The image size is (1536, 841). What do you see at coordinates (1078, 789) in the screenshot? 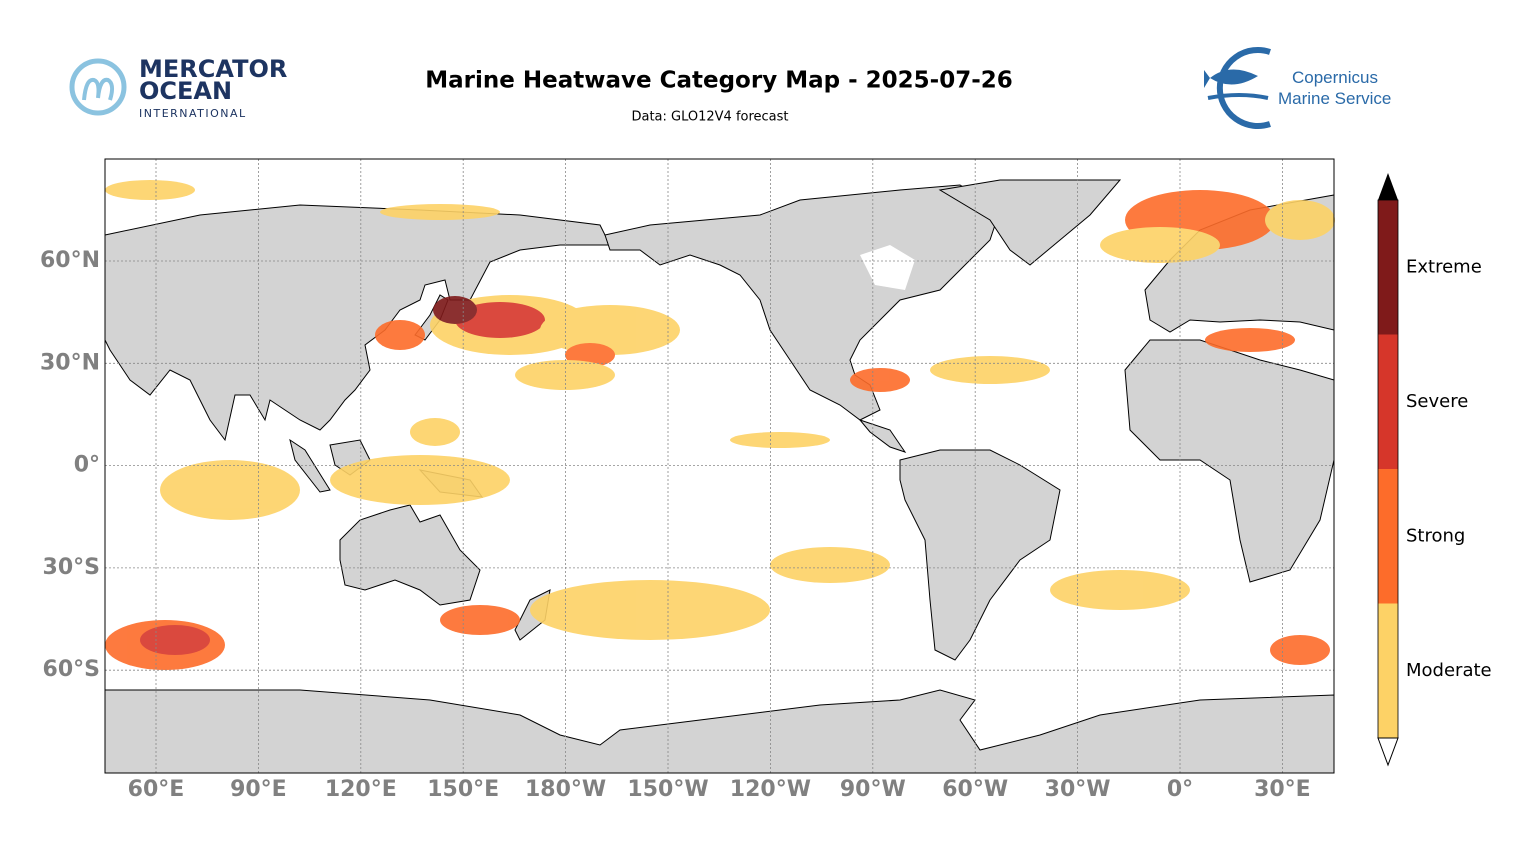
I see `lon-label: 30°W` at bounding box center [1078, 789].